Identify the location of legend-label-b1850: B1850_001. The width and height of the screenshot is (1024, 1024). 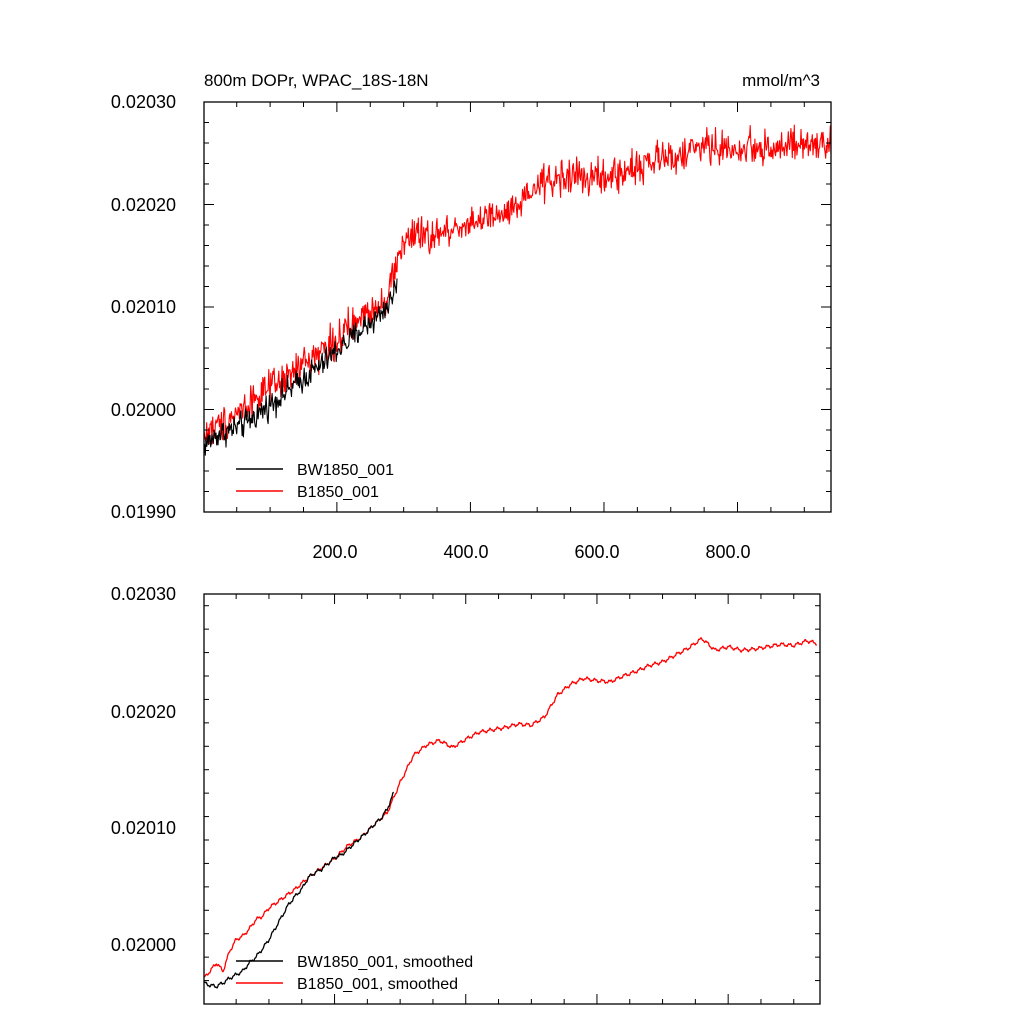
(338, 492).